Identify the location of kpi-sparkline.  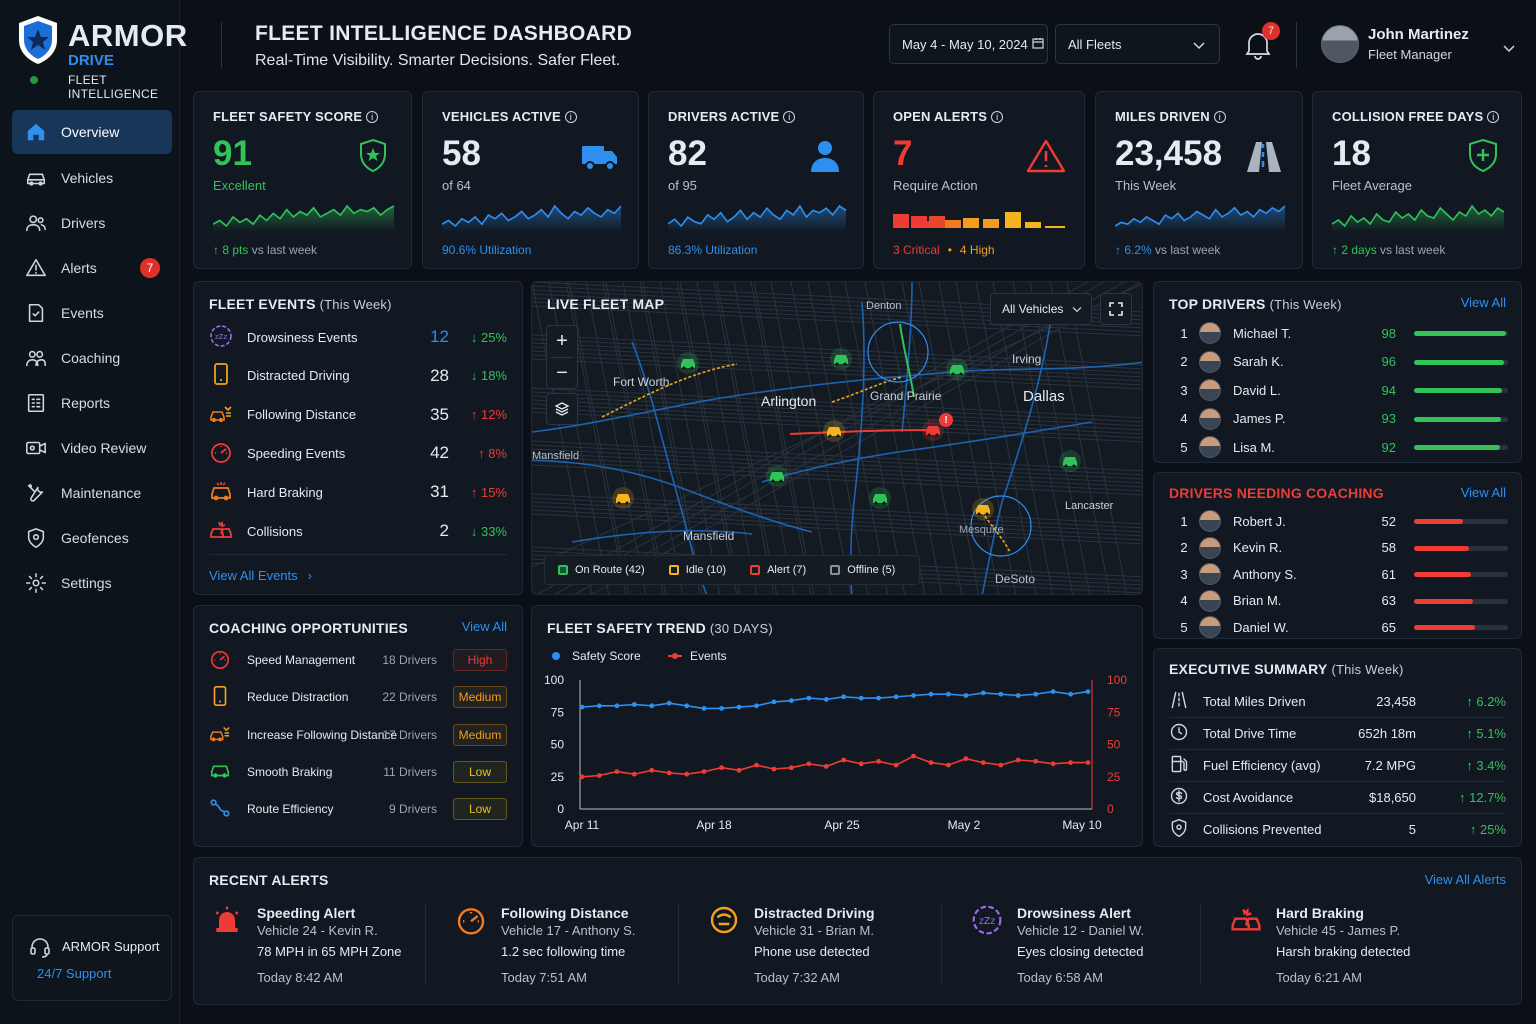
(757, 218).